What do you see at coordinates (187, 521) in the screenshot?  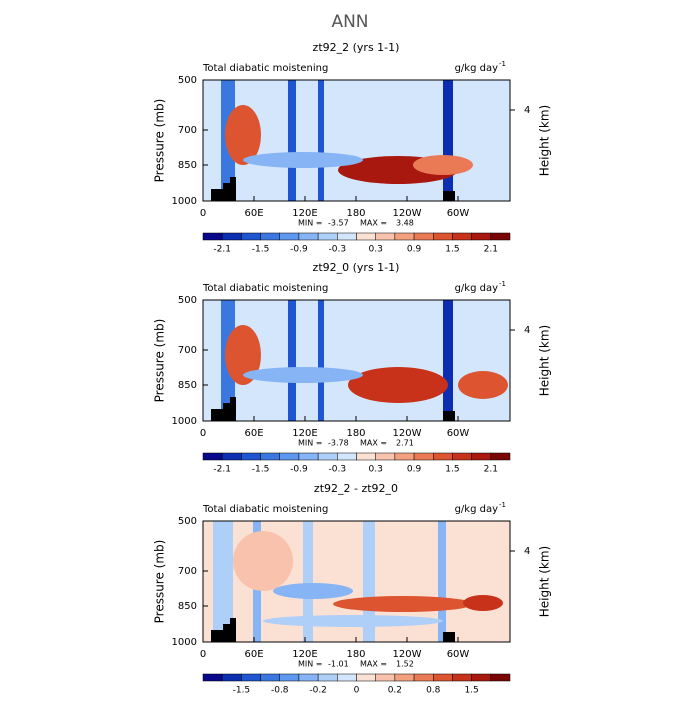 I see `y-tick-label: 500` at bounding box center [187, 521].